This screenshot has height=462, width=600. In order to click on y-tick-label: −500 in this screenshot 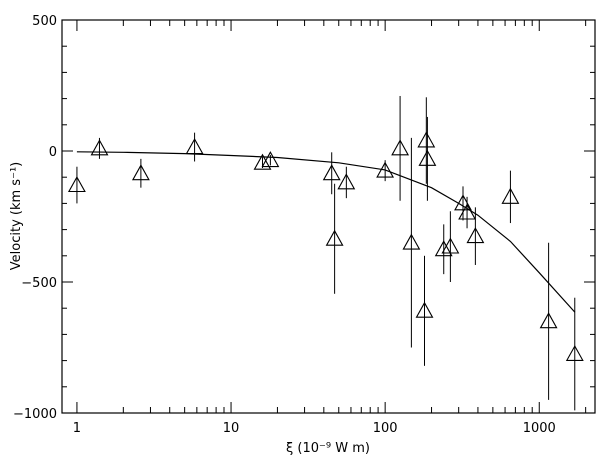, I will do `click(39, 283)`.